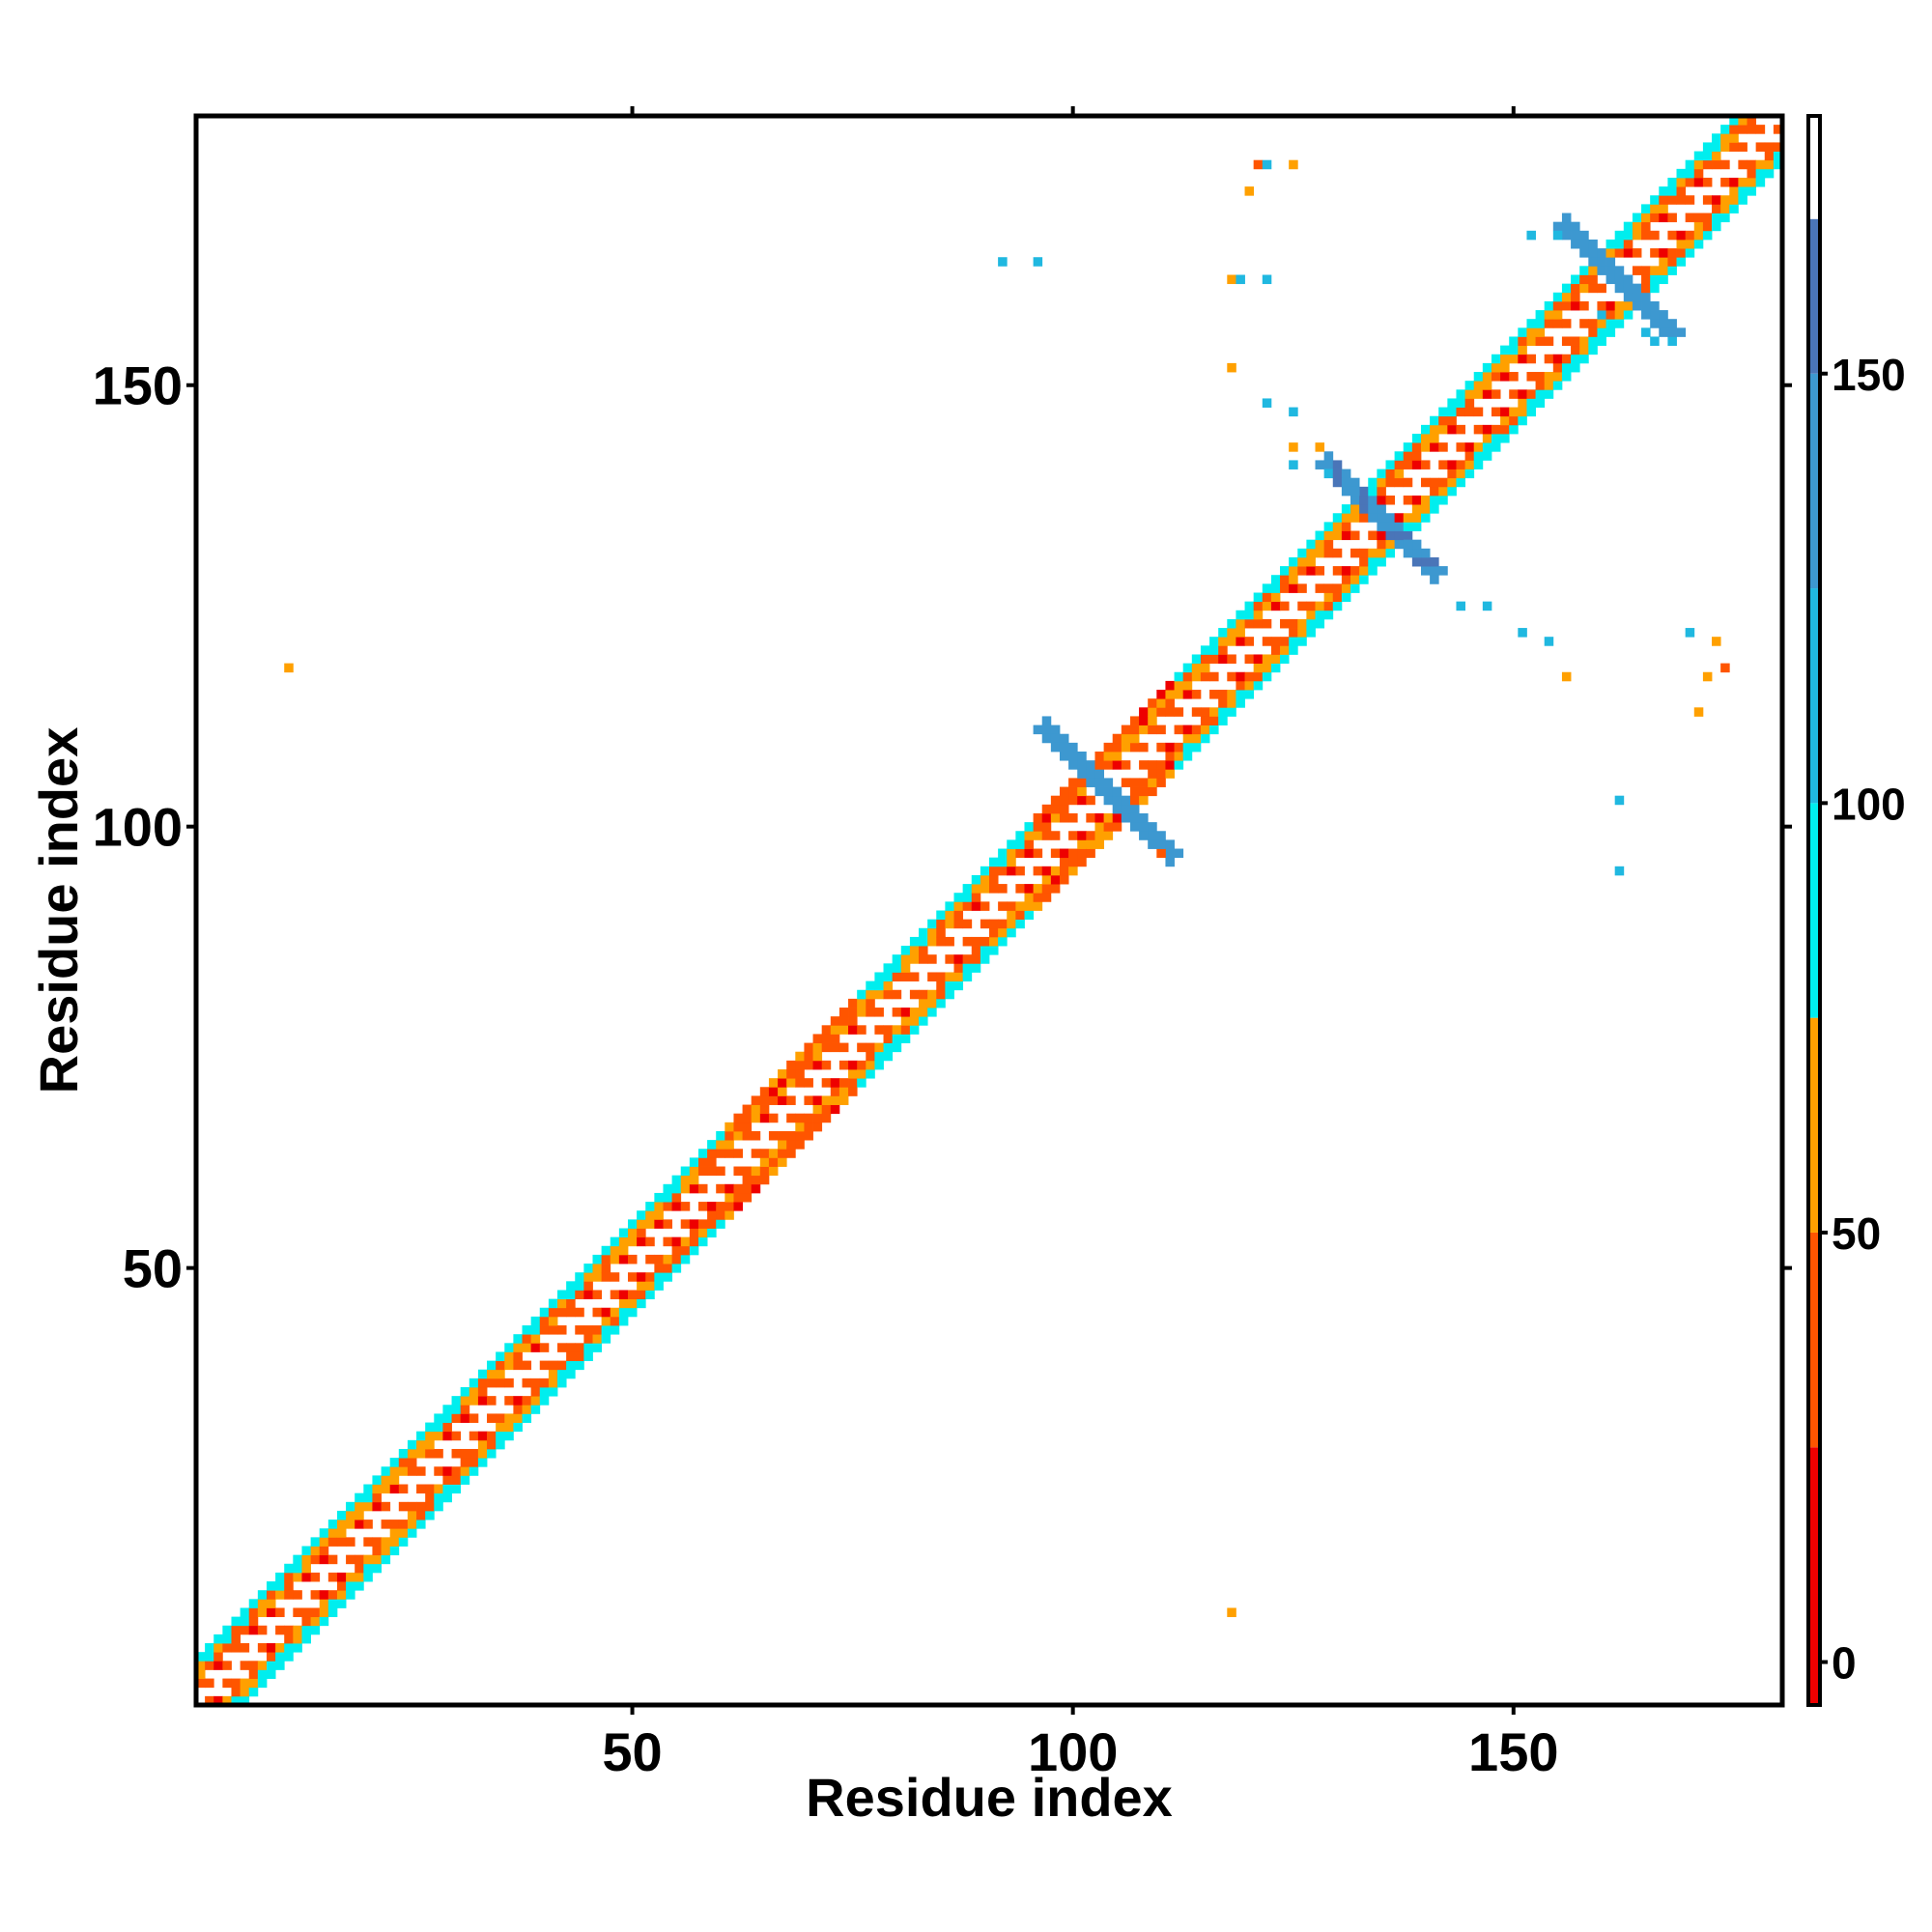 The width and height of the screenshot is (1932, 1932). Describe the element at coordinates (1814, 910) in the screenshot. I see `colorbar-band` at that location.